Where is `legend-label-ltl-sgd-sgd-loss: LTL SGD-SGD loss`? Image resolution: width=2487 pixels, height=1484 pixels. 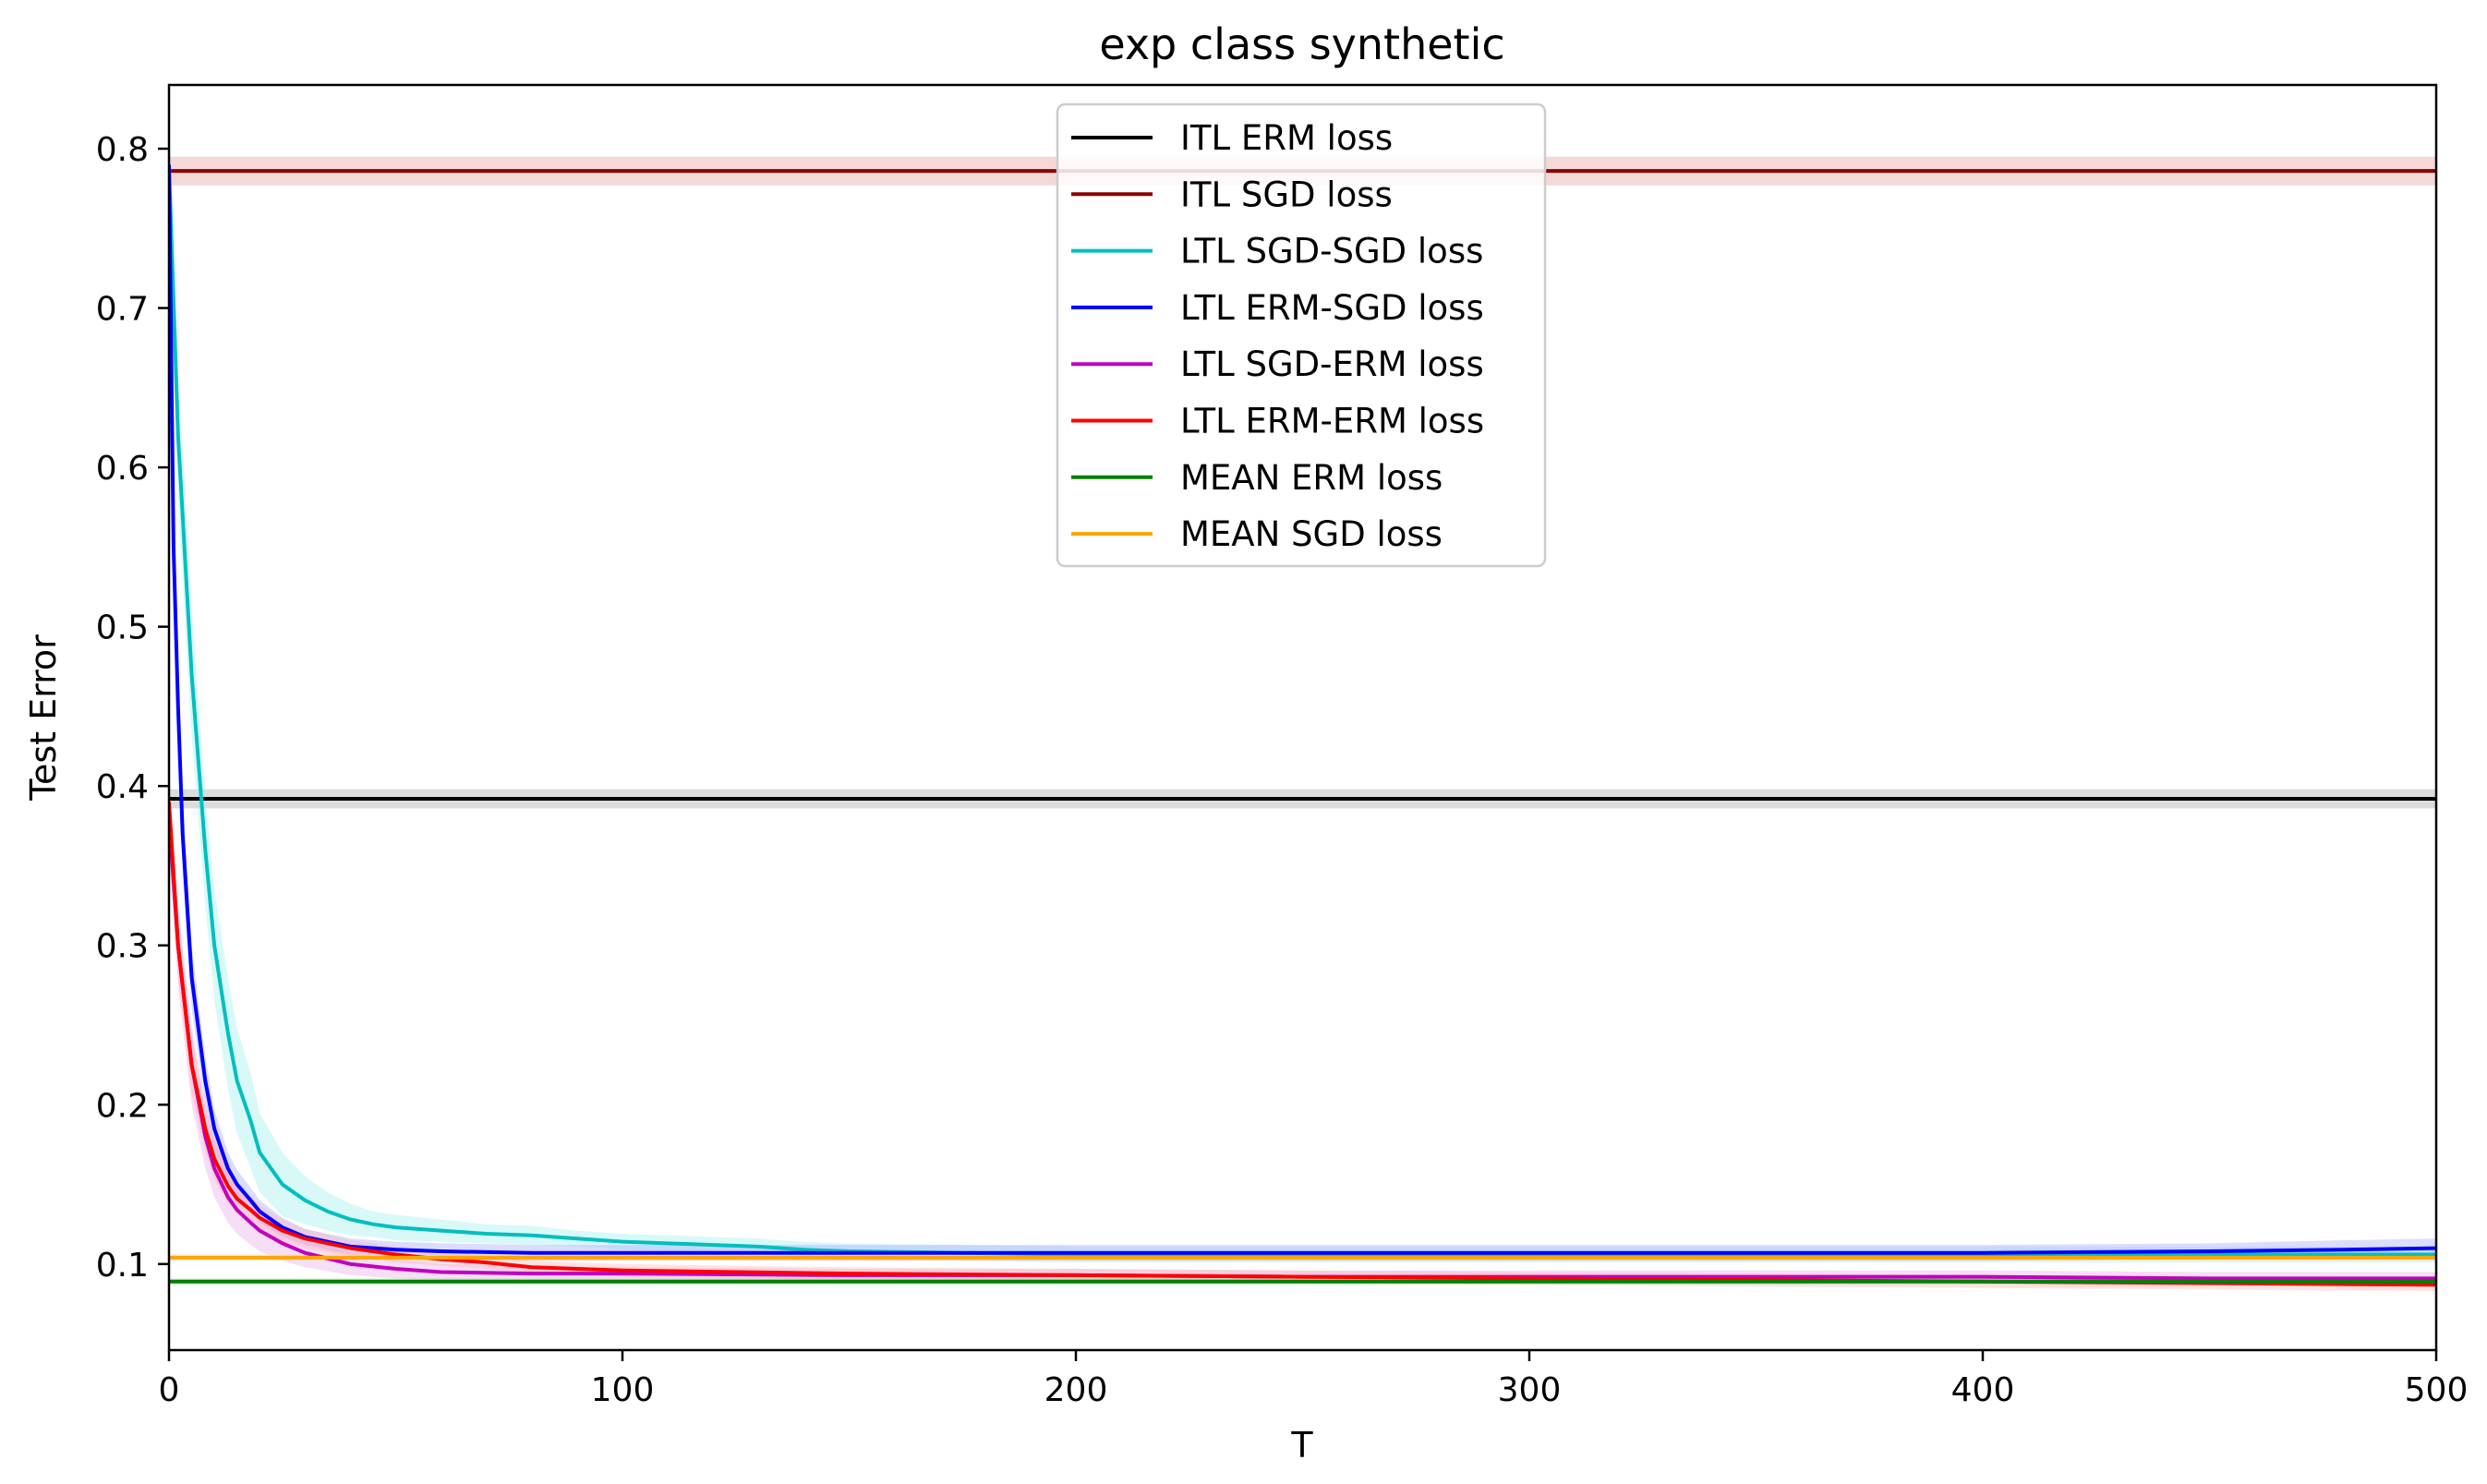 legend-label-ltl-sgd-sgd-loss: LTL SGD-SGD loss is located at coordinates (1332, 251).